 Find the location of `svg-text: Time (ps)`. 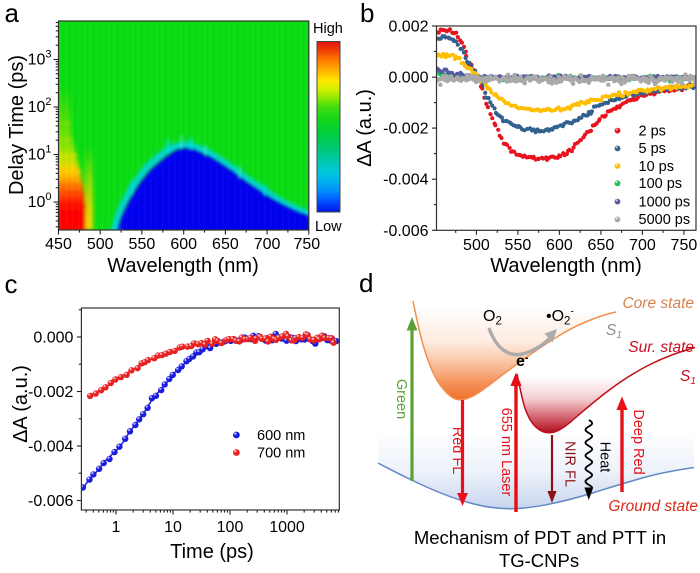

svg-text: Time (ps) is located at coordinates (212, 552).